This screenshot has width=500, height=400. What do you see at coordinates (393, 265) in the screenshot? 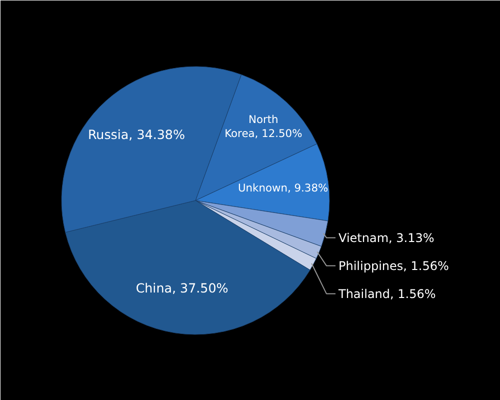
I see `slice-label: Philippines, 1.56%` at bounding box center [393, 265].